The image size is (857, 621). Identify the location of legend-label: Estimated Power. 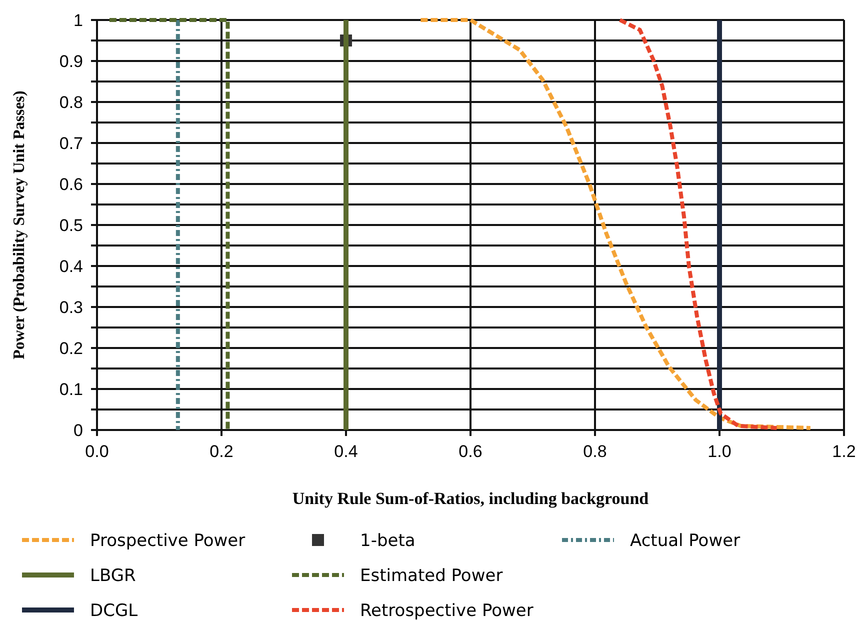
(431, 576).